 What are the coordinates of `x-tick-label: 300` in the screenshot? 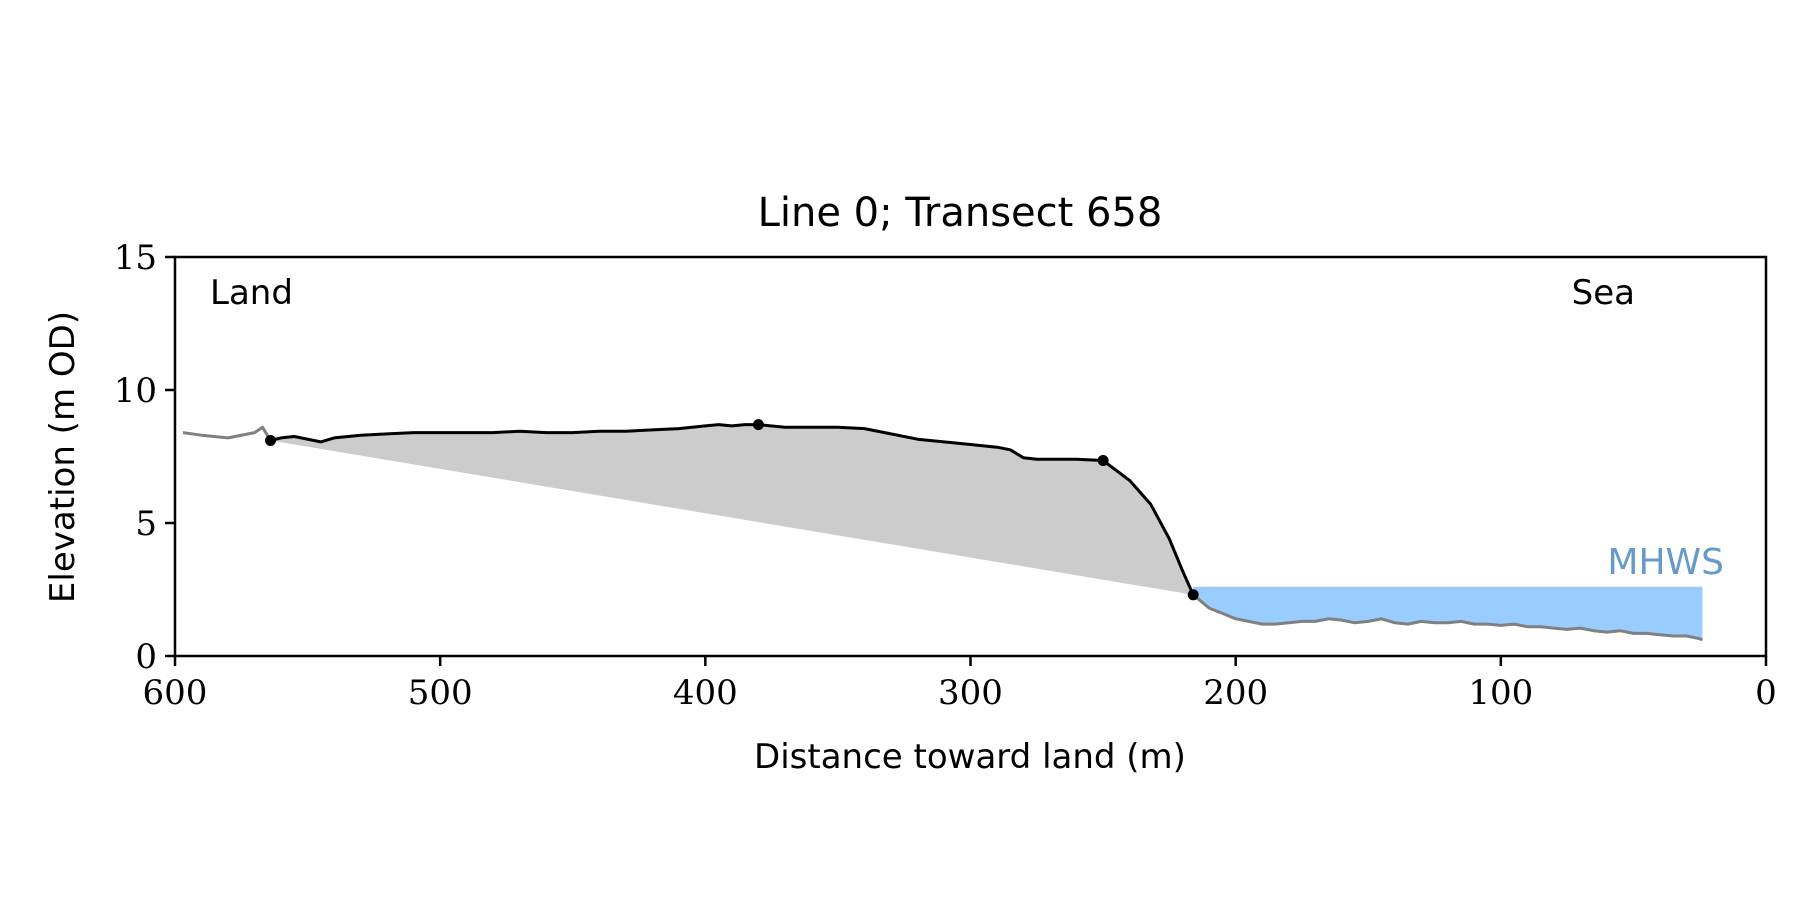 It's located at (970, 693).